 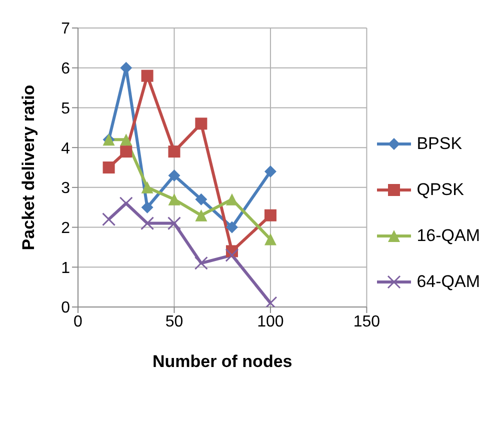 What do you see at coordinates (65, 109) in the screenshot?
I see `y-tick-label: 5` at bounding box center [65, 109].